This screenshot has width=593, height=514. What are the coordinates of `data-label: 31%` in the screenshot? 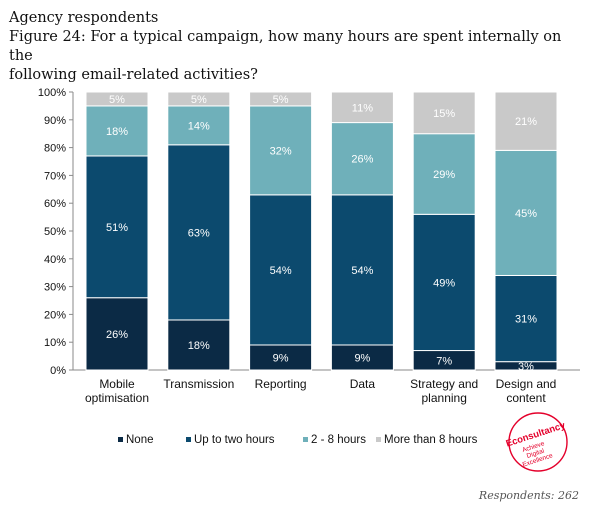 It's located at (526, 320).